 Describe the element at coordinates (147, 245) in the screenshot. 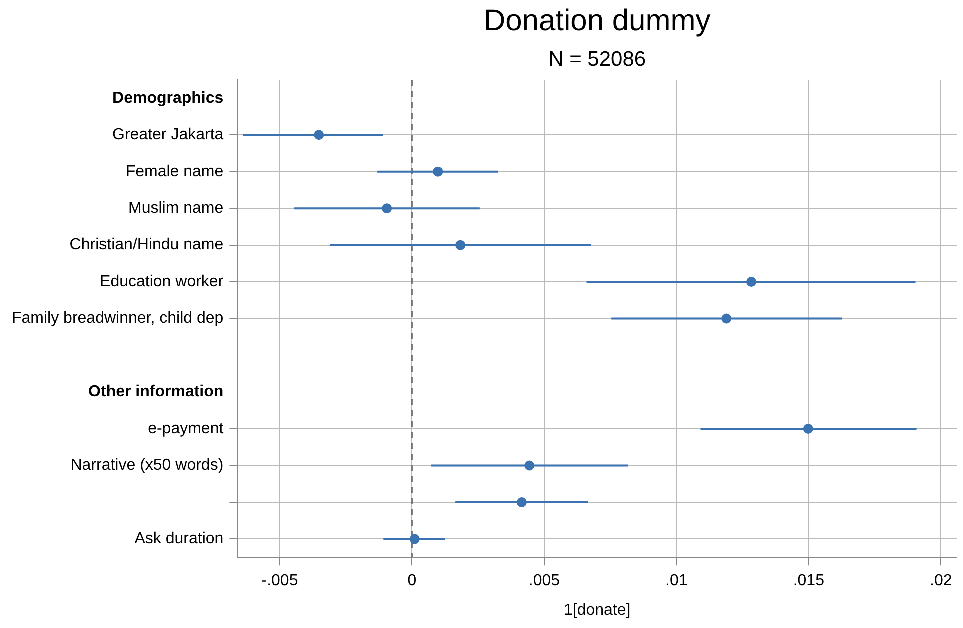

I see `y-tick-label: Christian/Hindu name` at that location.